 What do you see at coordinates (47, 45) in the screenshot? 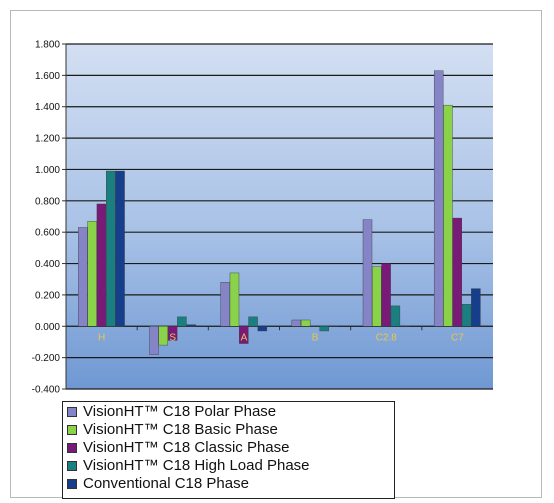
I see `y-tick-label: 1.800` at bounding box center [47, 45].